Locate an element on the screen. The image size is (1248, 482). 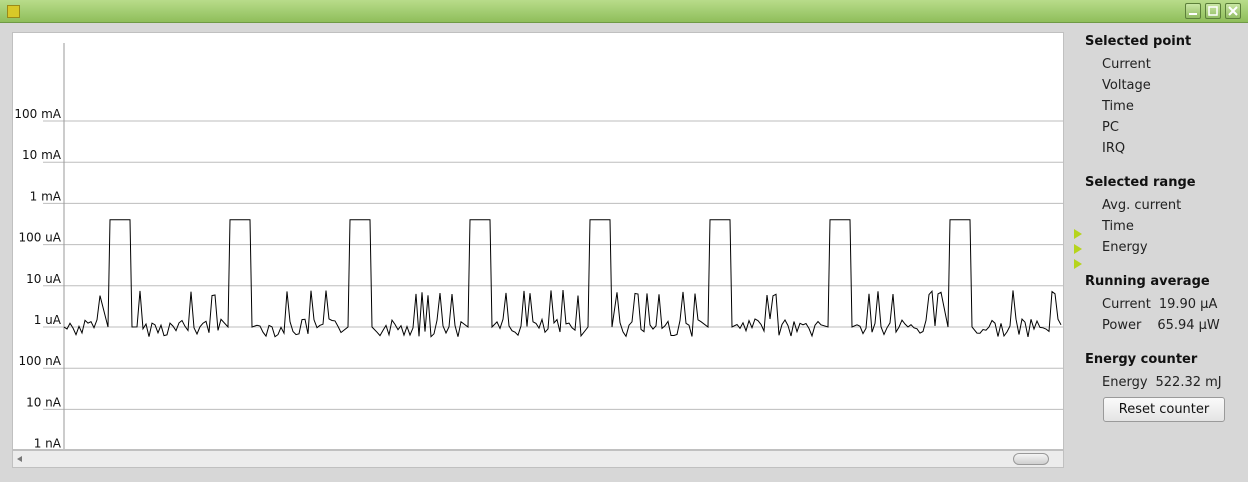
close-icon is located at coordinates (1233, 11).